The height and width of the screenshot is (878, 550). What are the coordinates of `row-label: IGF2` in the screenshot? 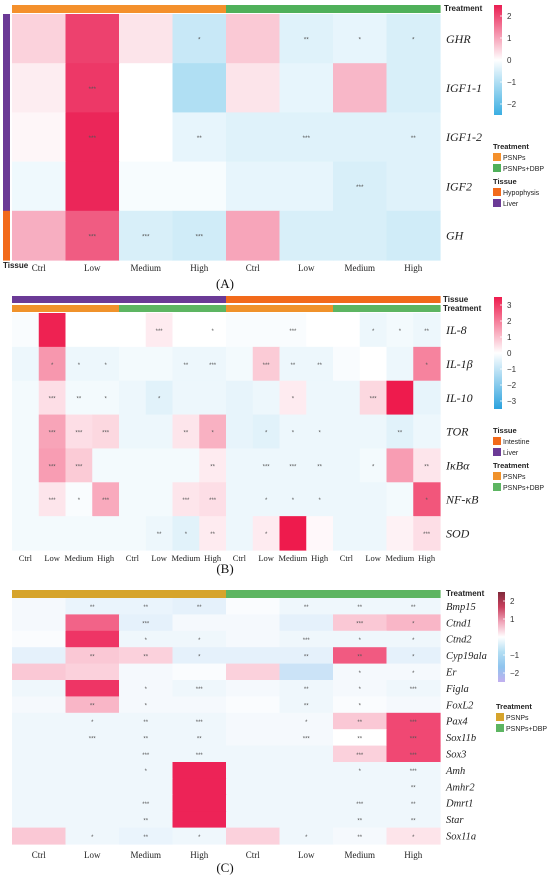 It's located at (458, 186).